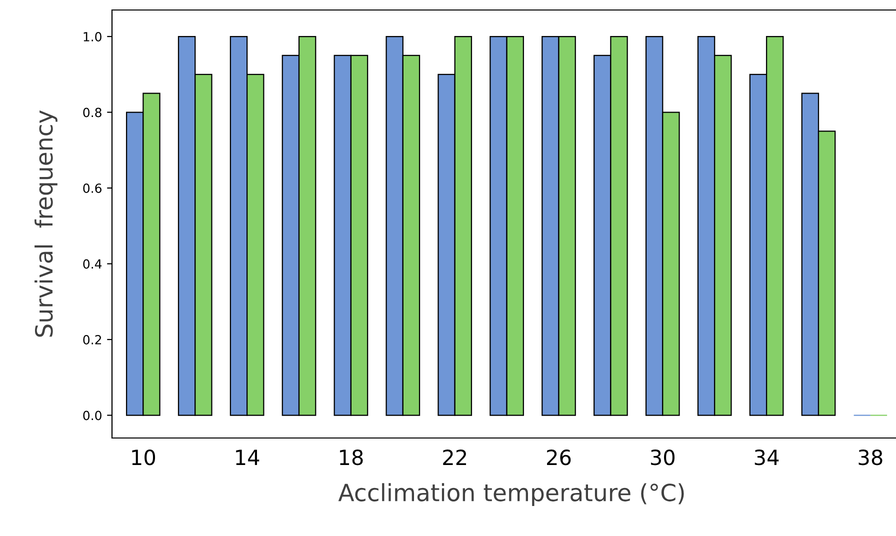 The height and width of the screenshot is (536, 896). Describe the element at coordinates (92, 113) in the screenshot. I see `y-tick-label: 0.8` at that location.